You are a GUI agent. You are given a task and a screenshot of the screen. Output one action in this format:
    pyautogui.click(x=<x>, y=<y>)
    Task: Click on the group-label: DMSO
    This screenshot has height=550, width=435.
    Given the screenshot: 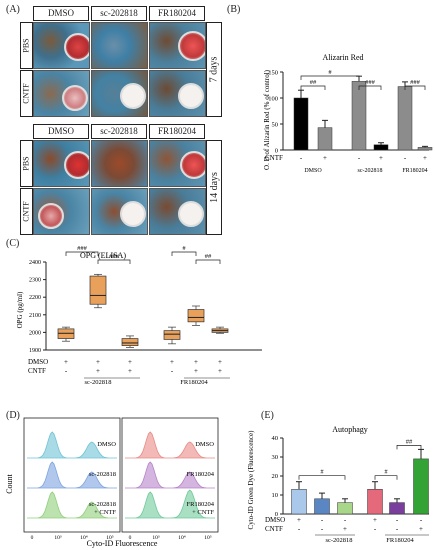 What is the action you would take?
    pyautogui.click(x=313, y=171)
    